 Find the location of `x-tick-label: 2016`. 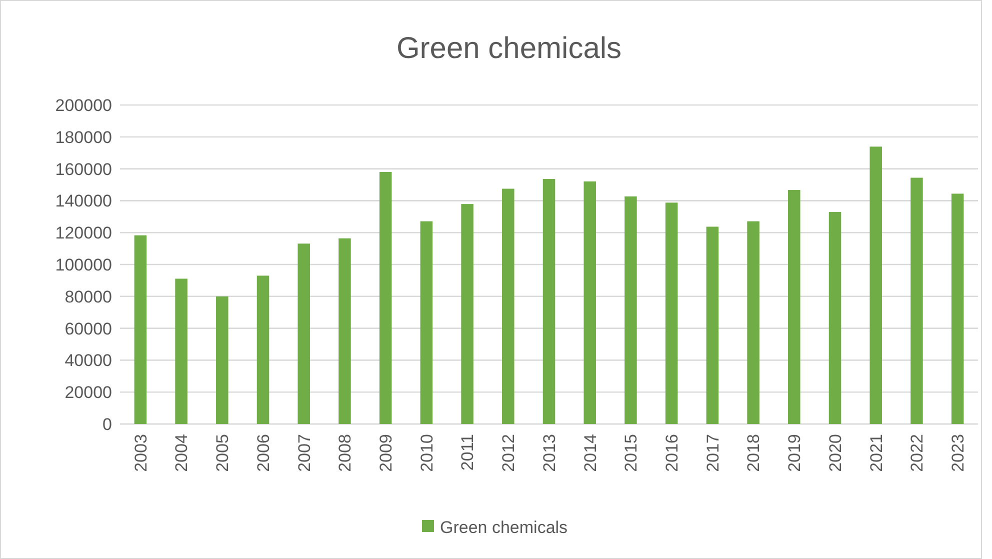

x-tick-label: 2016 is located at coordinates (672, 453).